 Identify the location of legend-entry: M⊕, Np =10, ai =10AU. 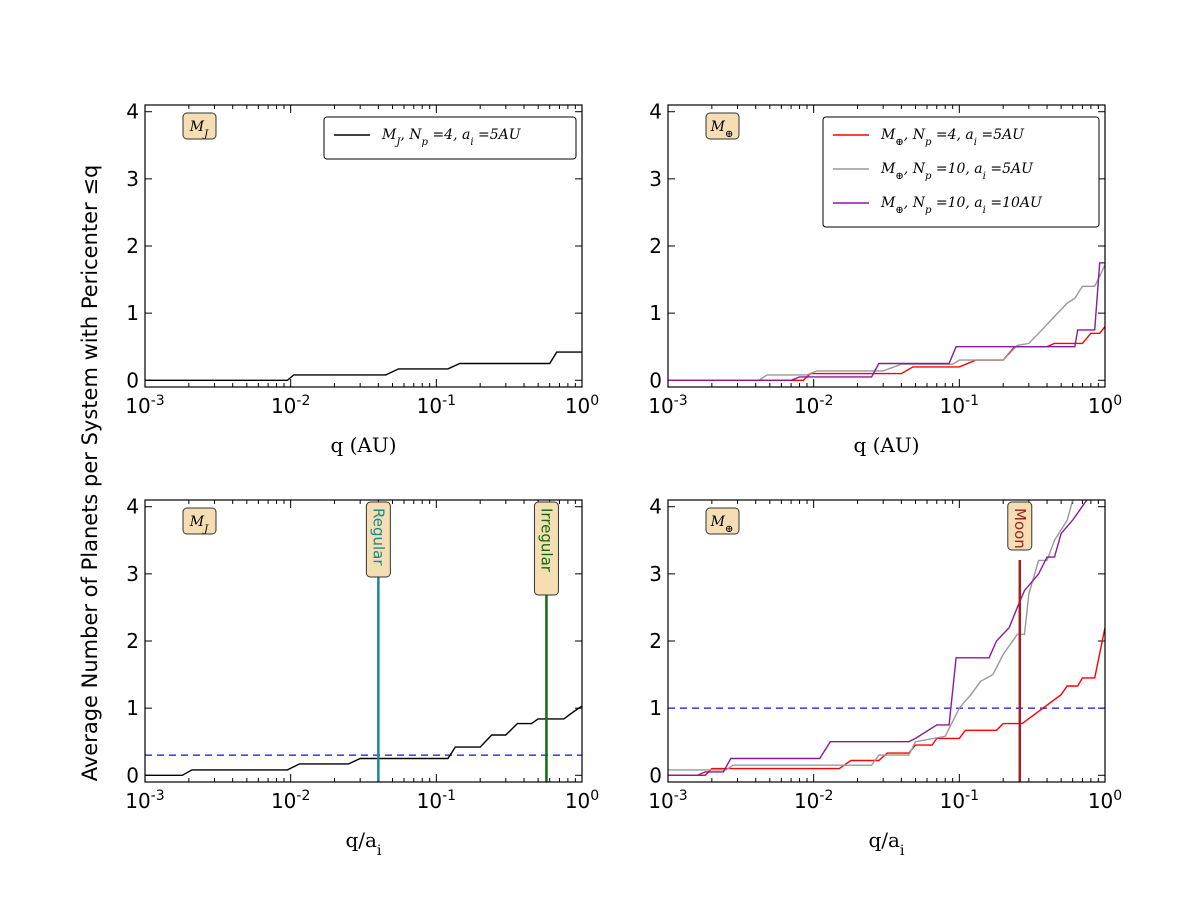
(961, 205).